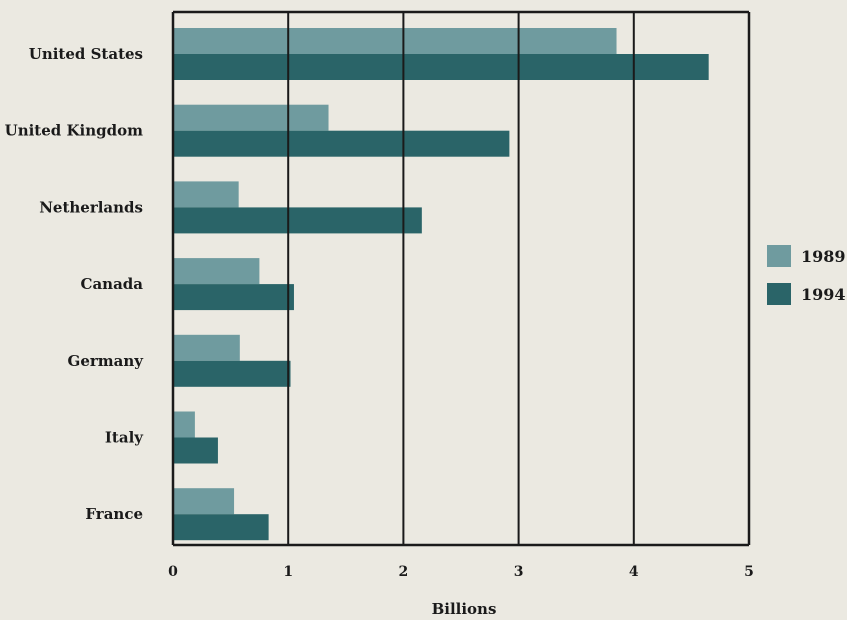 The height and width of the screenshot is (620, 847). Describe the element at coordinates (634, 572) in the screenshot. I see `x-tick-label-4: 4` at that location.